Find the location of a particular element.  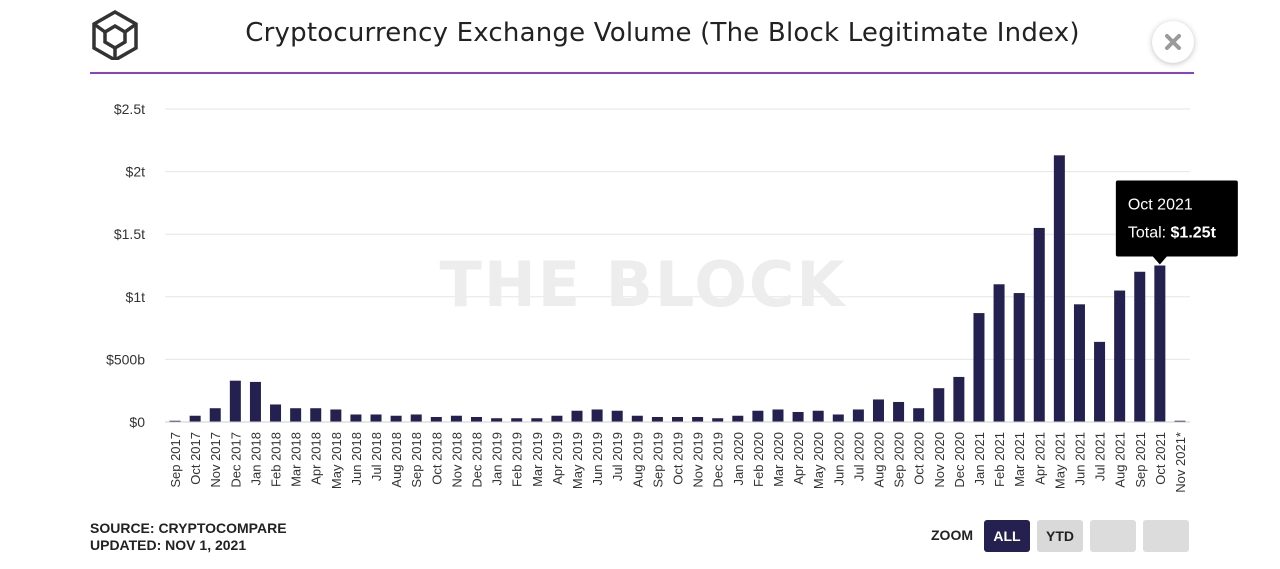

x-tick-label: Mar 2021 is located at coordinates (1019, 459).